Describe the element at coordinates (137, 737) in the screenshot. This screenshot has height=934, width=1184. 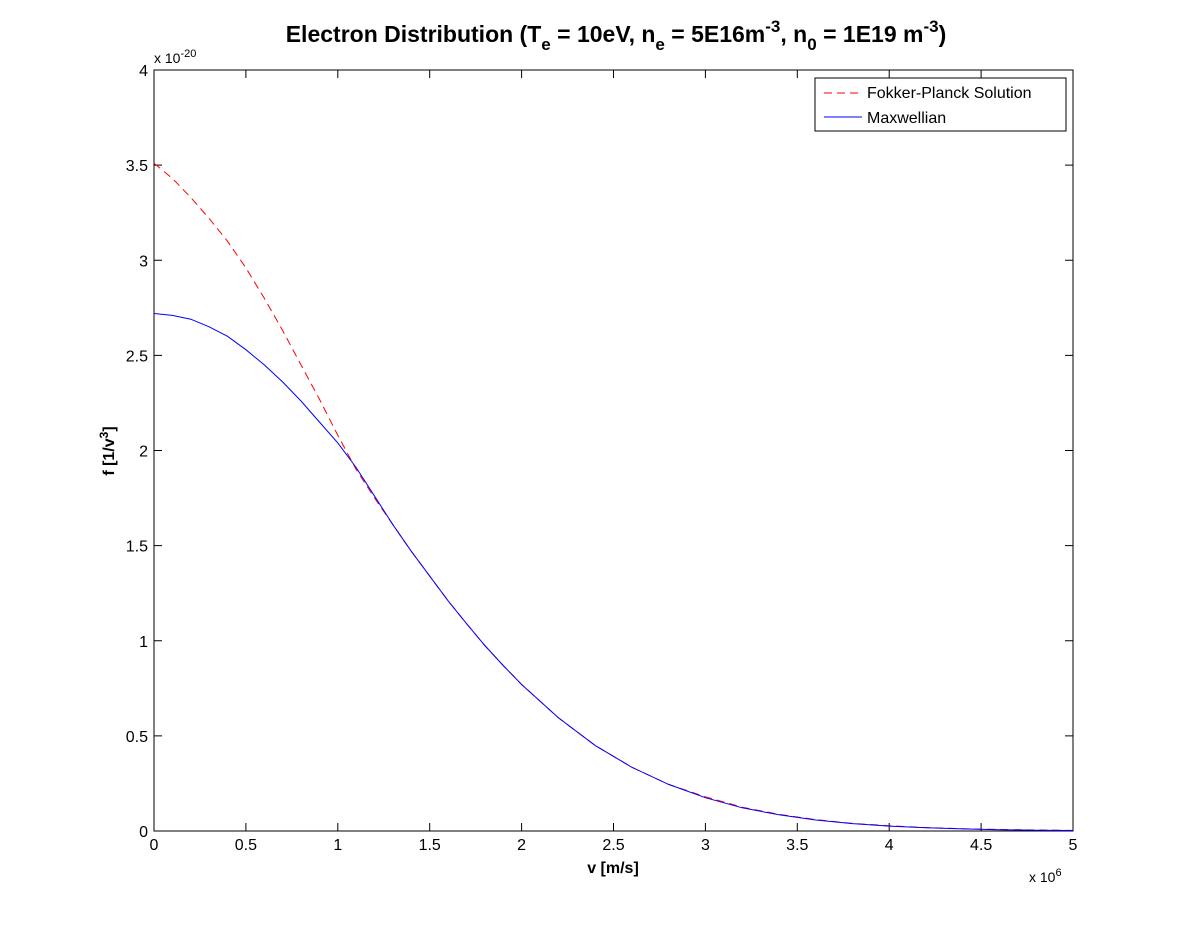
I see `y-tick-label: 0.5` at that location.